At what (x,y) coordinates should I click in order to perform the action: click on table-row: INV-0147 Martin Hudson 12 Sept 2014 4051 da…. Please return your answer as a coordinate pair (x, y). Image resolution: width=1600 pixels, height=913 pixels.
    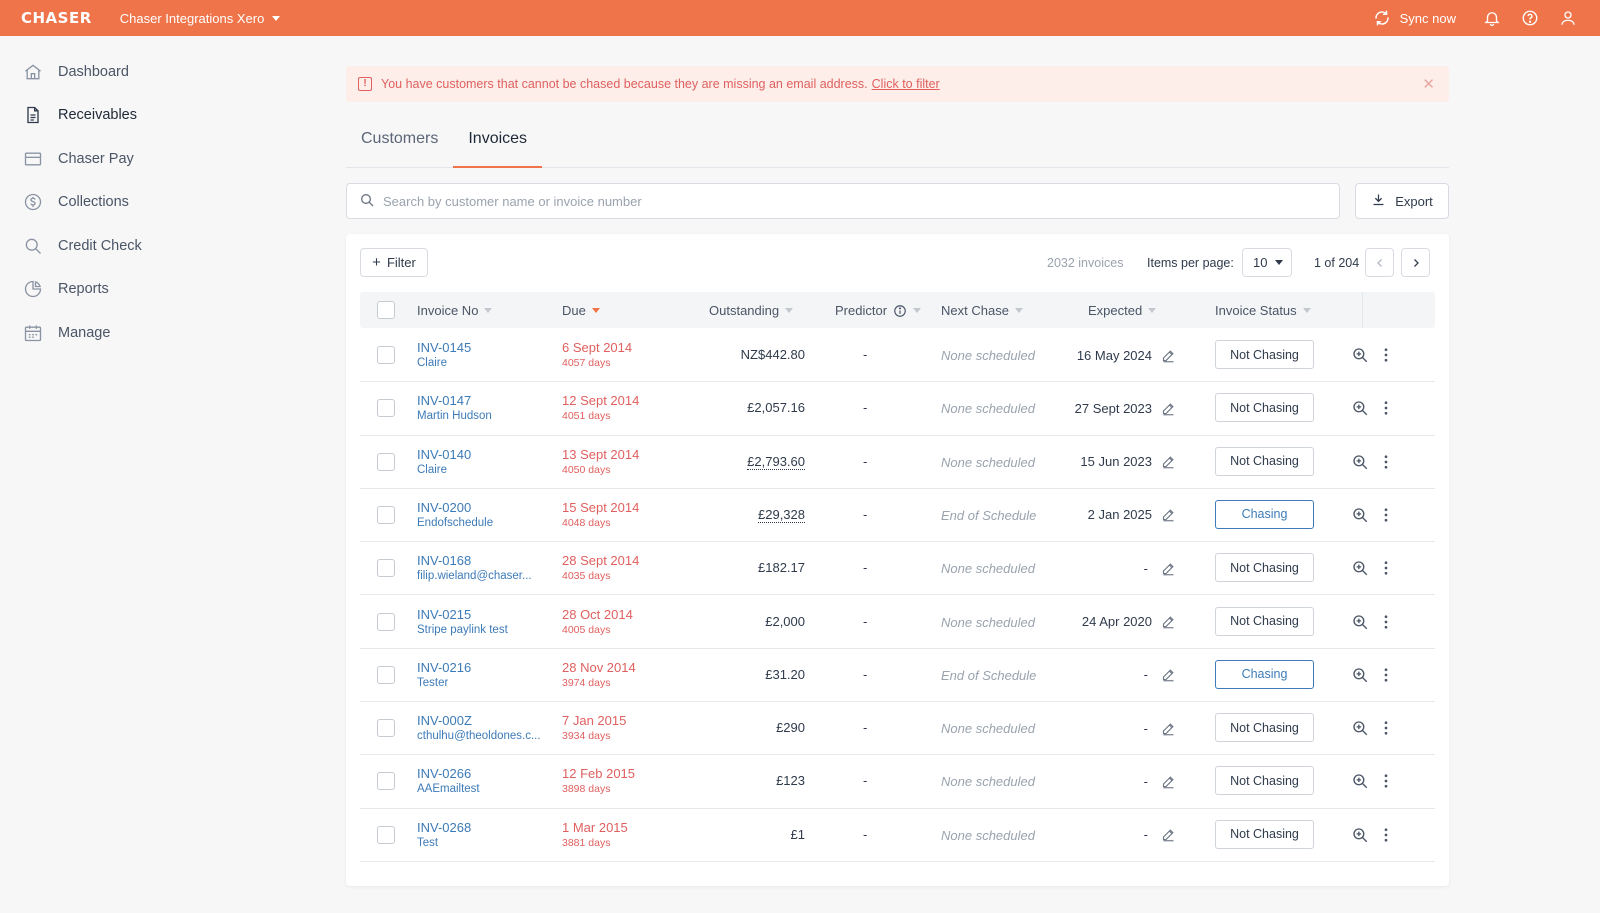
    Looking at the image, I should click on (897, 408).